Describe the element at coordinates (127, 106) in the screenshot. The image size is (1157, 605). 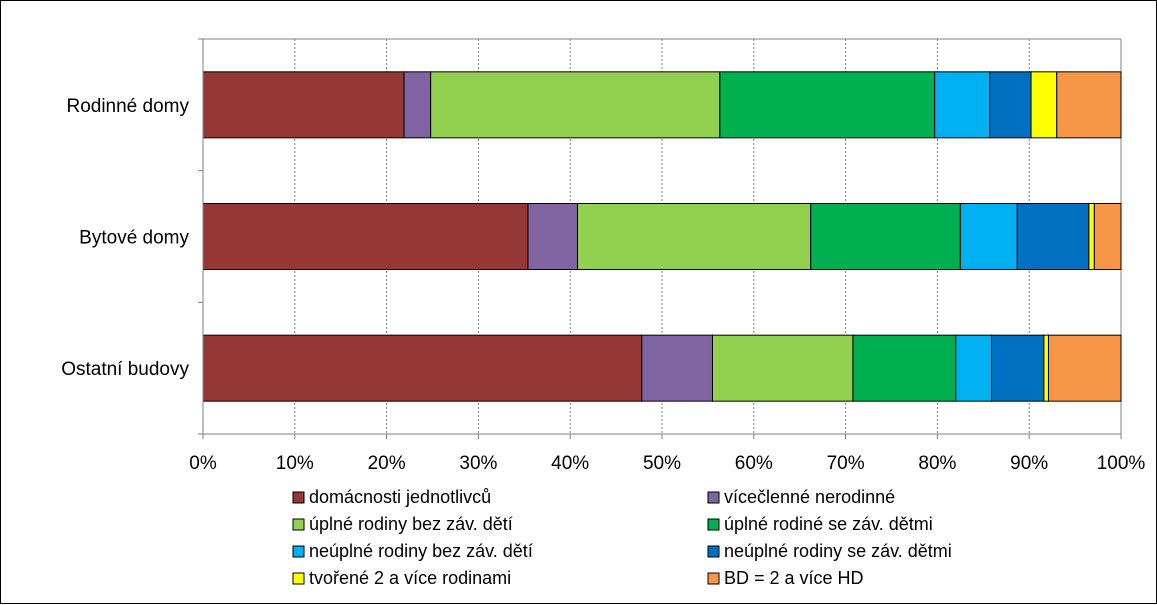
I see `category-label: Rodinné domy` at that location.